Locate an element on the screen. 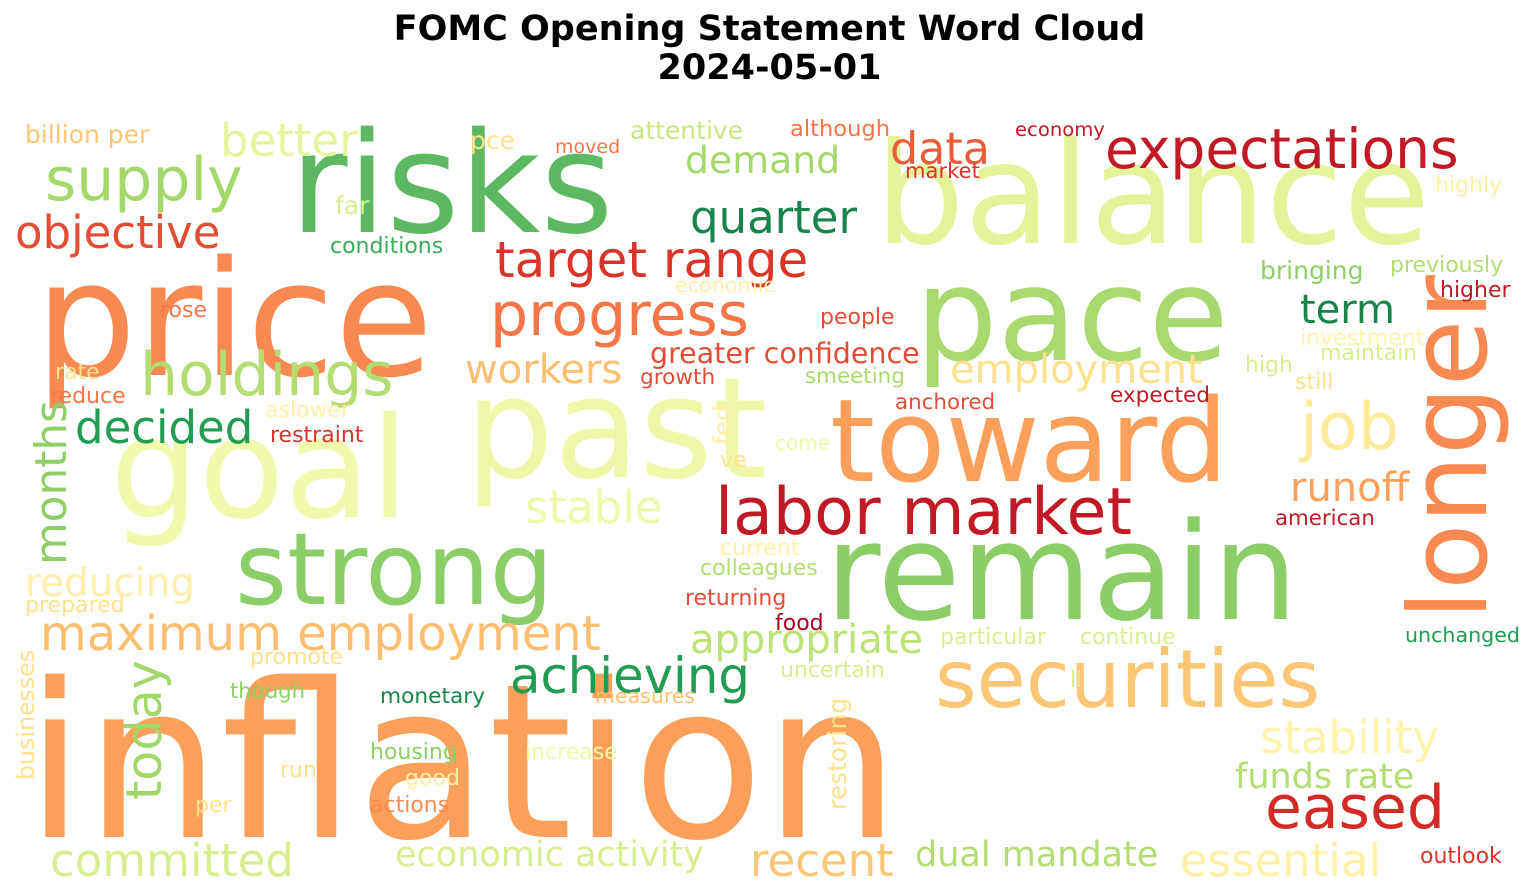  cloud-word-risks: risks is located at coordinates (452, 184).